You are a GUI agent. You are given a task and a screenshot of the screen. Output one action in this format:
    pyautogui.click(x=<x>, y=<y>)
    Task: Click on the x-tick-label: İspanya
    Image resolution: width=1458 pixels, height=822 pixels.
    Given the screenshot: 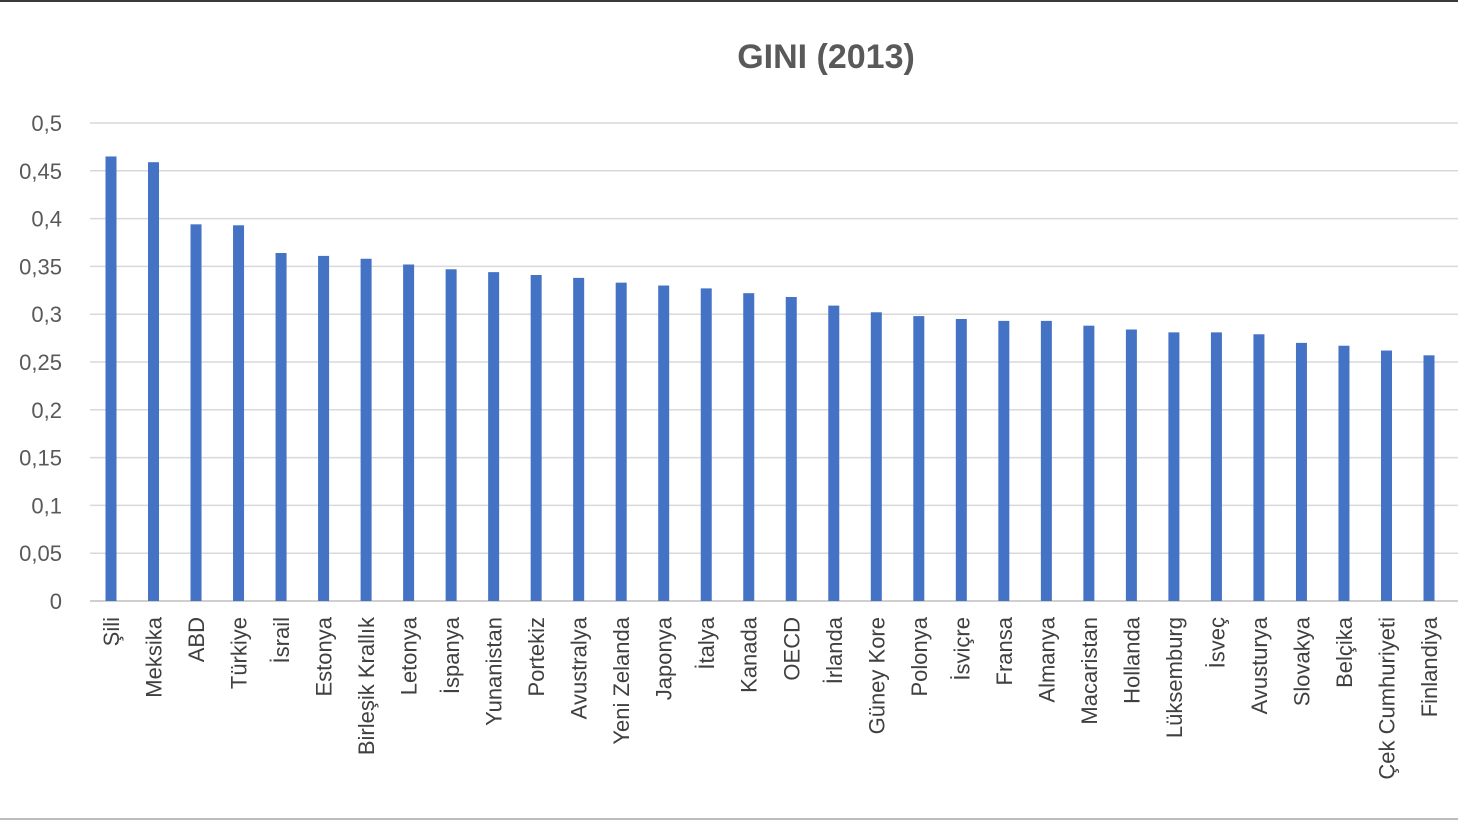 What is the action you would take?
    pyautogui.click(x=451, y=655)
    